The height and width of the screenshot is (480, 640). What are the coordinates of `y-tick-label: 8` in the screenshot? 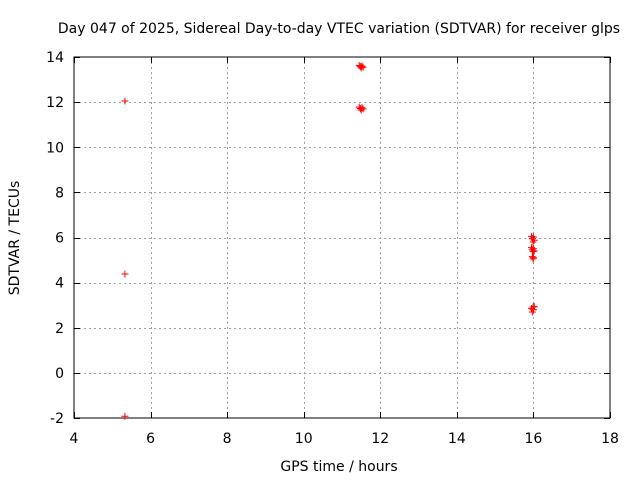 It's located at (59, 193).